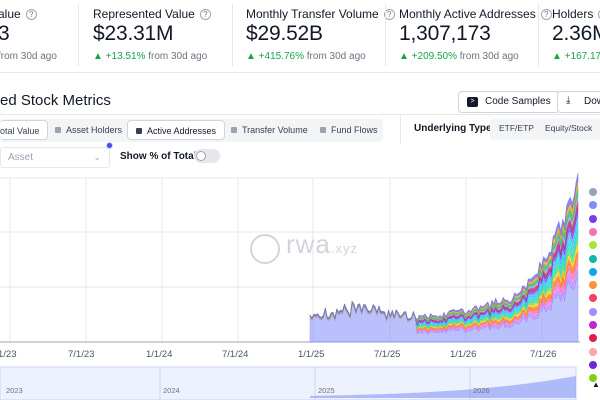  Describe the element at coordinates (472, 102) in the screenshot. I see `terminal-icon: >` at that location.